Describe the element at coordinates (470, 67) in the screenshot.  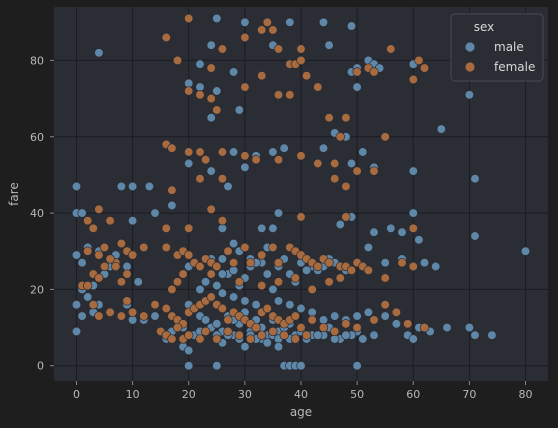
I see `legend-marker-female` at that location.